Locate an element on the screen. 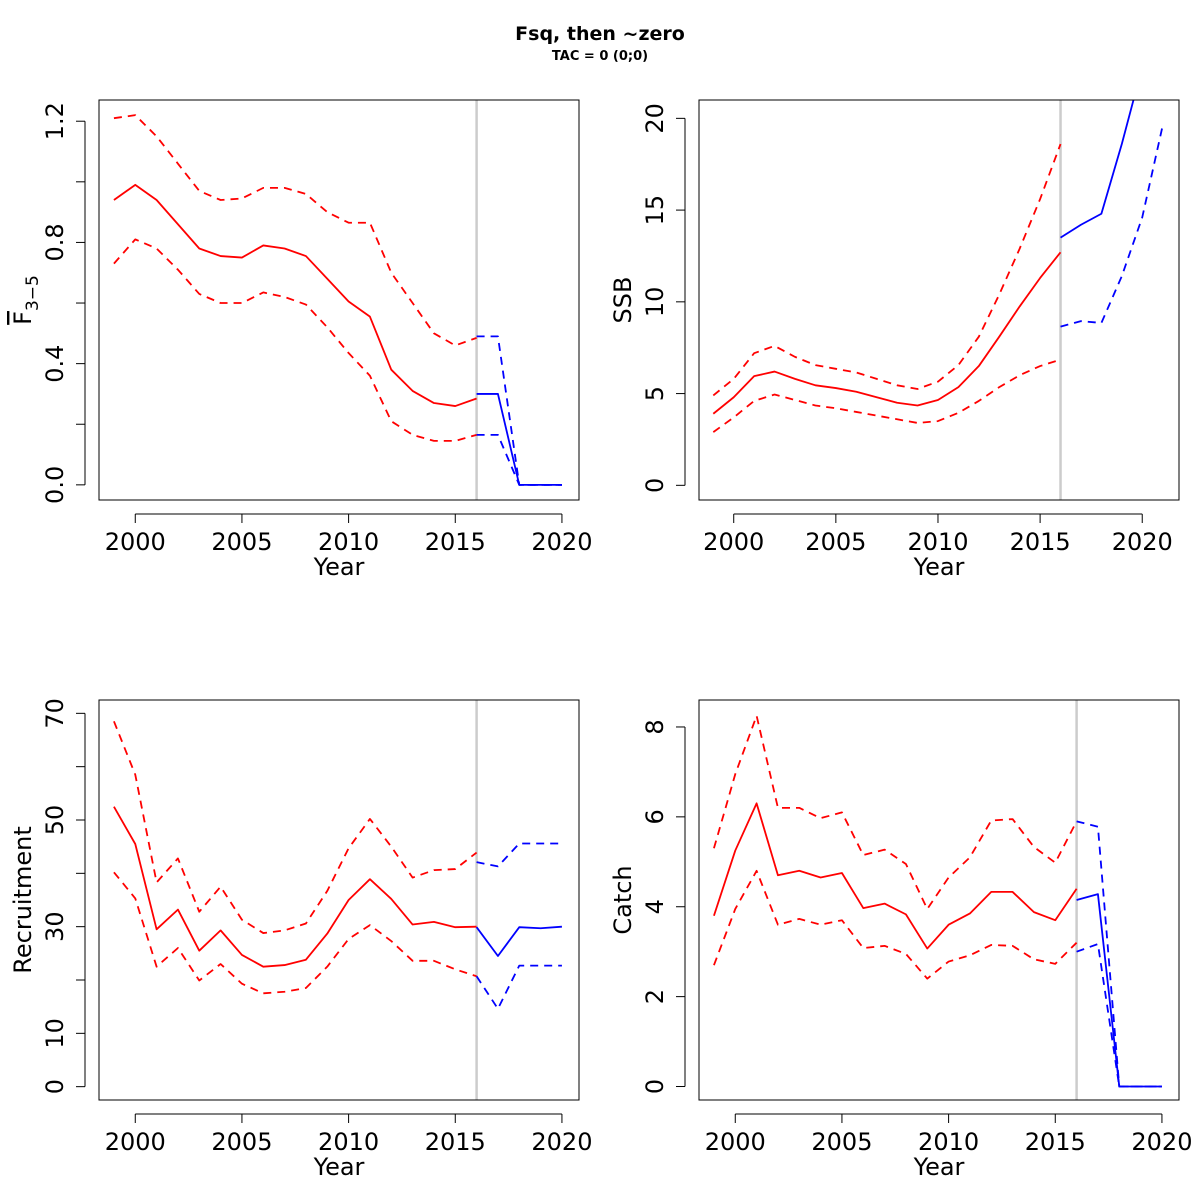  y-axis-label-base: F is located at coordinates (23, 318).